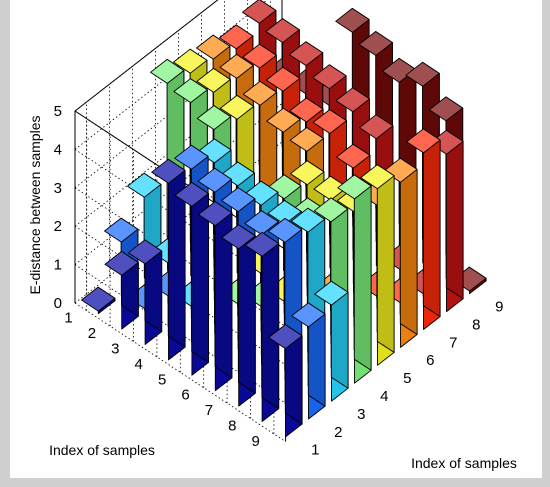 The image size is (550, 487). What do you see at coordinates (185, 395) in the screenshot?
I see `row-tick-label: 6` at bounding box center [185, 395].